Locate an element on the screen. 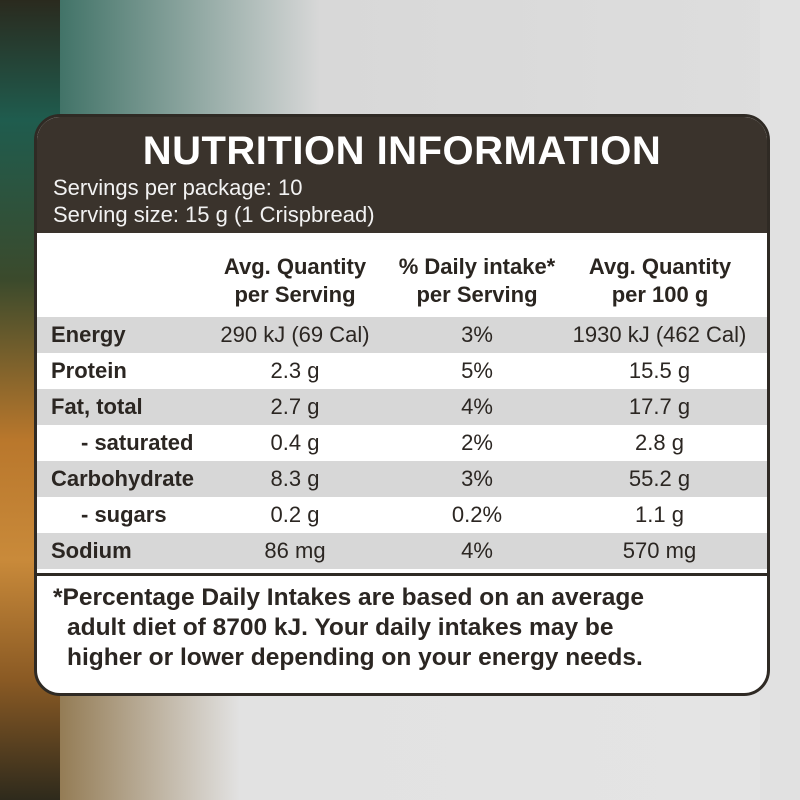  daily-intake-value: 0.2% is located at coordinates (477, 514).